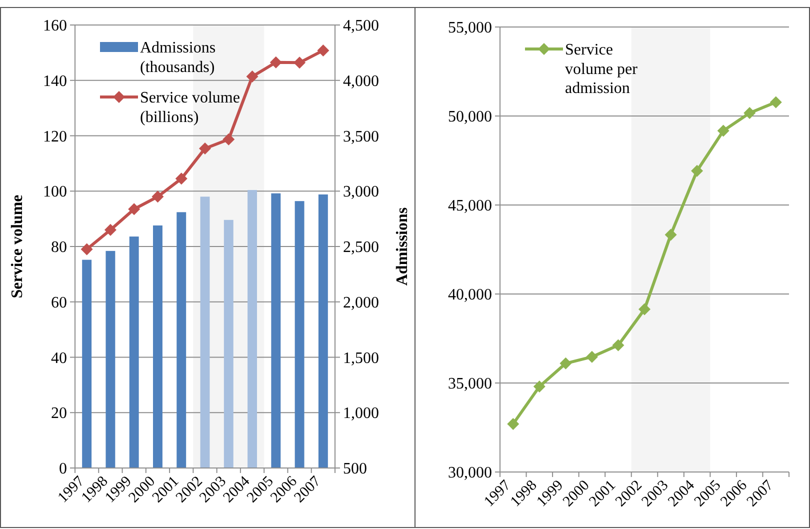  What do you see at coordinates (178, 58) in the screenshot?
I see `legend-label: Admissions (thousands)` at bounding box center [178, 58].